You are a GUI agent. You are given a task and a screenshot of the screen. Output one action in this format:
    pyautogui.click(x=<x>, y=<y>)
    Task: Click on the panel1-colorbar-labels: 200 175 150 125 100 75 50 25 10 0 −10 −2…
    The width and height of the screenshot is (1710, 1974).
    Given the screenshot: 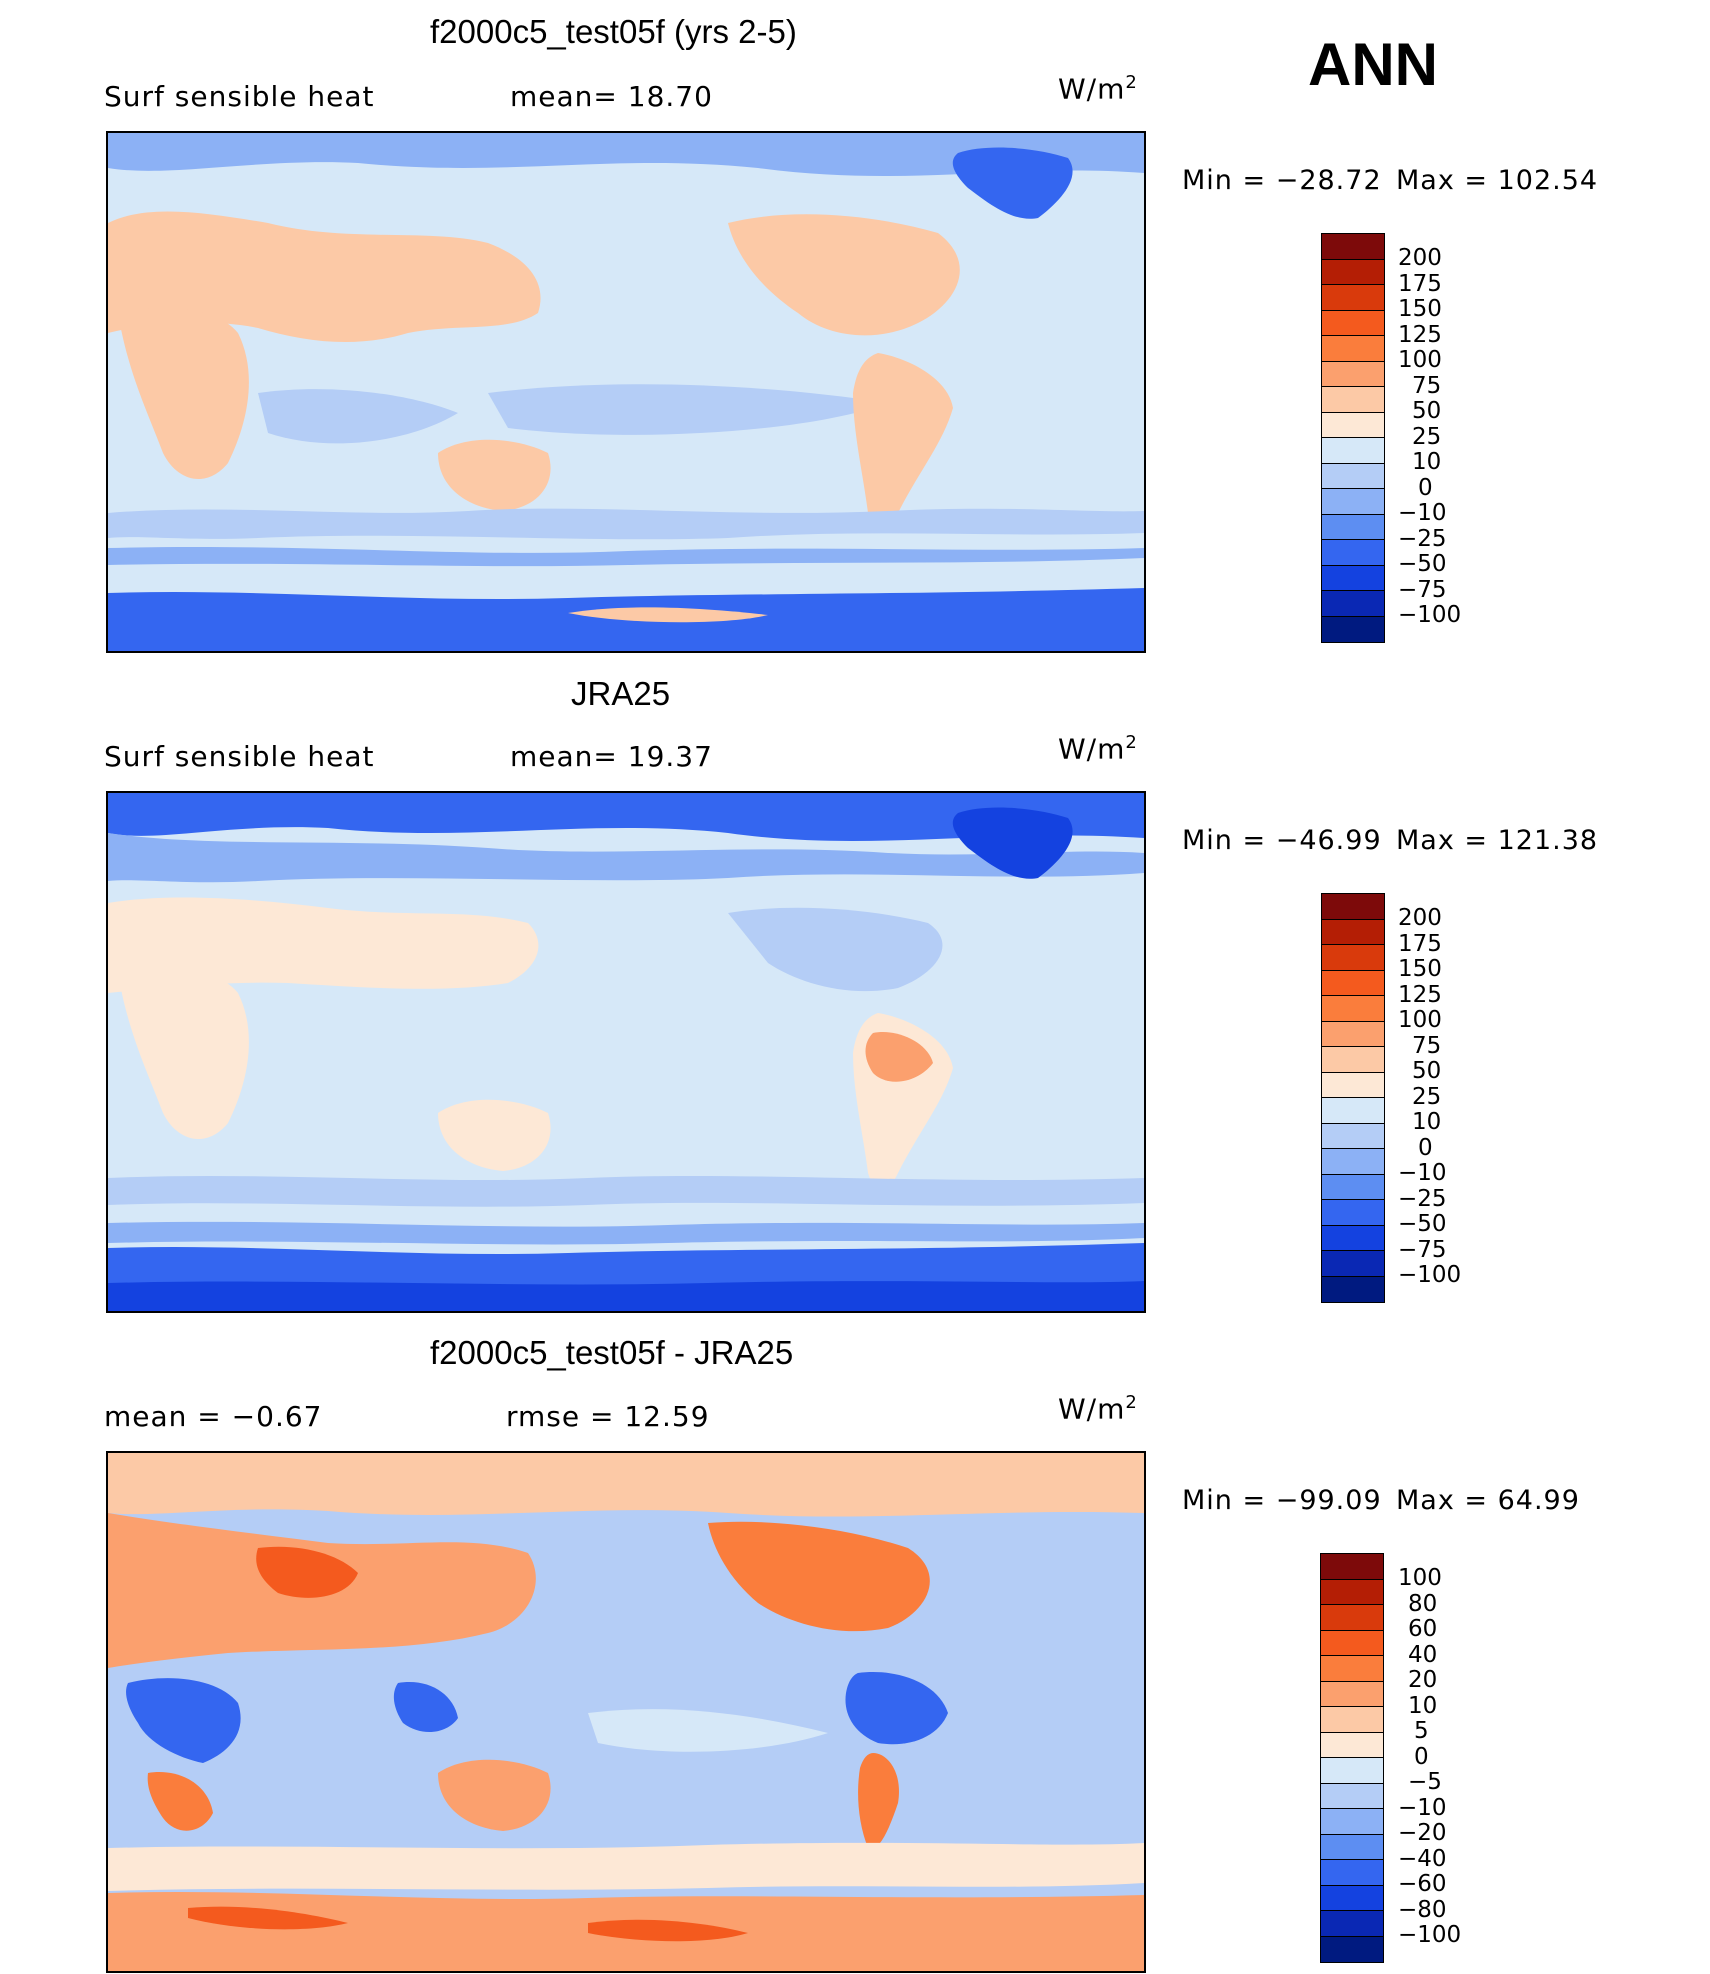 What is the action you would take?
    pyautogui.click(x=1438, y=447)
    